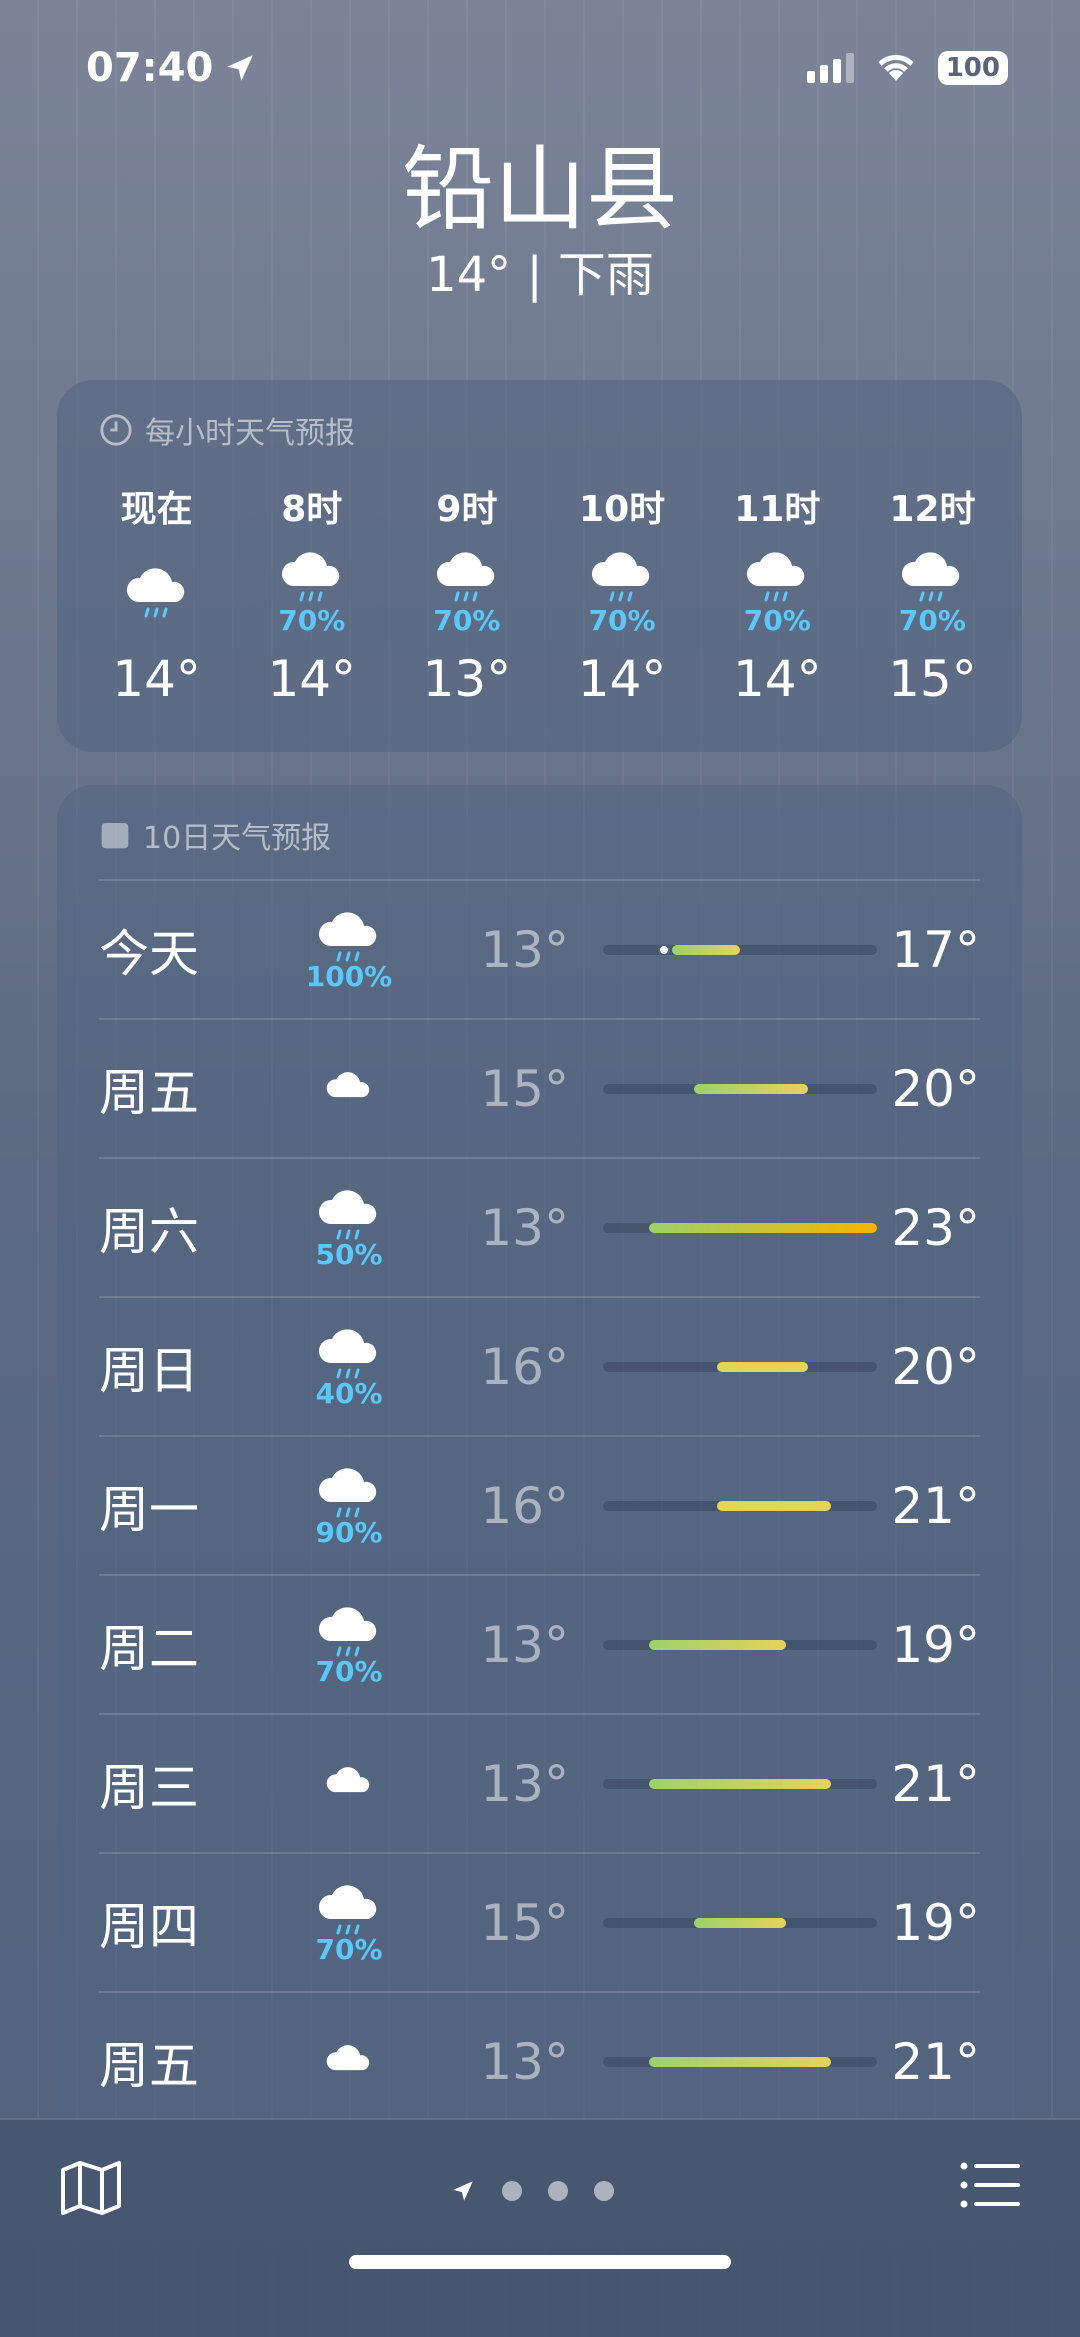 The image size is (1080, 2337). I want to click on day-label: 周一, so click(149, 1509).